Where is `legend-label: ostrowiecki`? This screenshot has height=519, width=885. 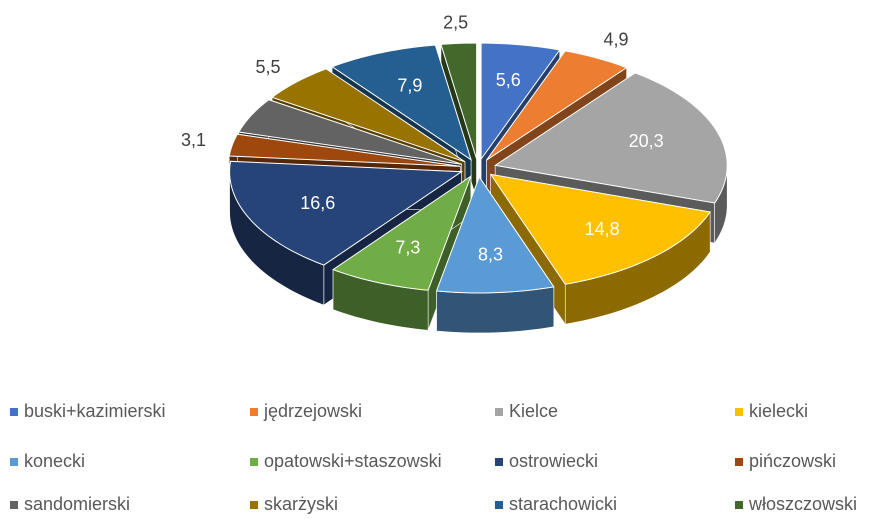 legend-label: ostrowiecki is located at coordinates (553, 461).